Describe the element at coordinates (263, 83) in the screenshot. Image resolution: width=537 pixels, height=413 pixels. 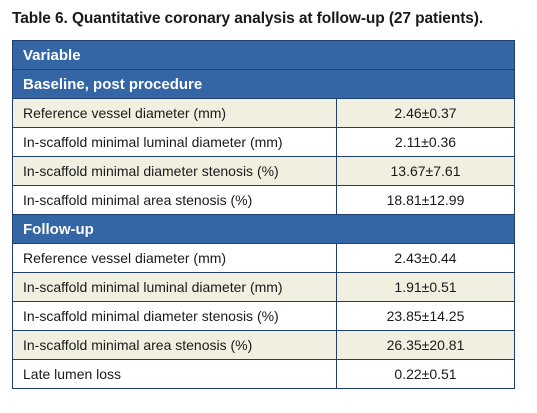
I see `section-header-baseline: Baseline, post procedure` at that location.